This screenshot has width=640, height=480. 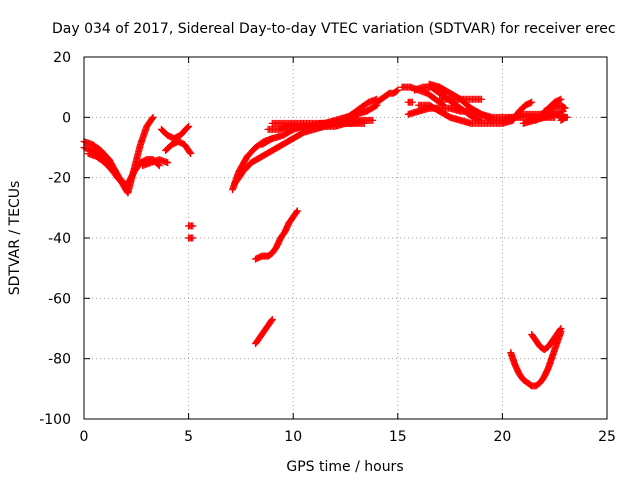 What do you see at coordinates (59, 179) in the screenshot?
I see `y-tick-label: -20` at bounding box center [59, 179].